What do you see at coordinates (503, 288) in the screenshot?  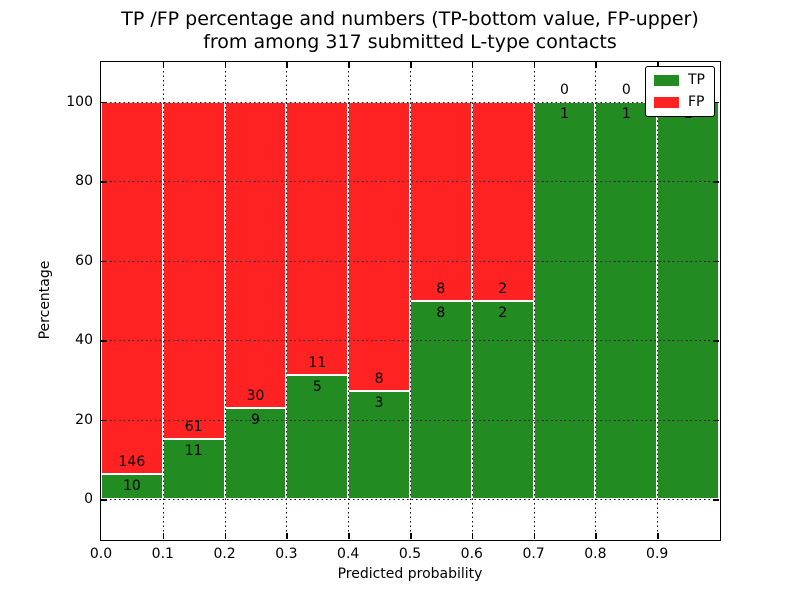 I see `fp-count-label: 2` at bounding box center [503, 288].